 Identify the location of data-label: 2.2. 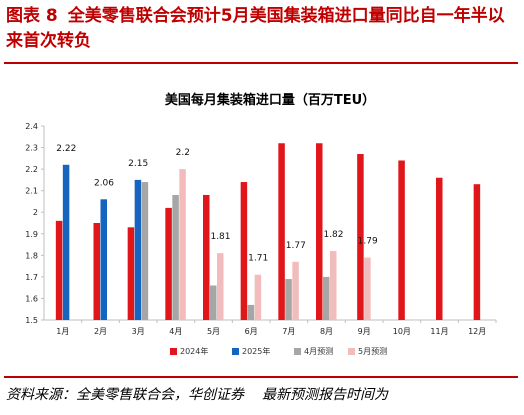
(183, 153).